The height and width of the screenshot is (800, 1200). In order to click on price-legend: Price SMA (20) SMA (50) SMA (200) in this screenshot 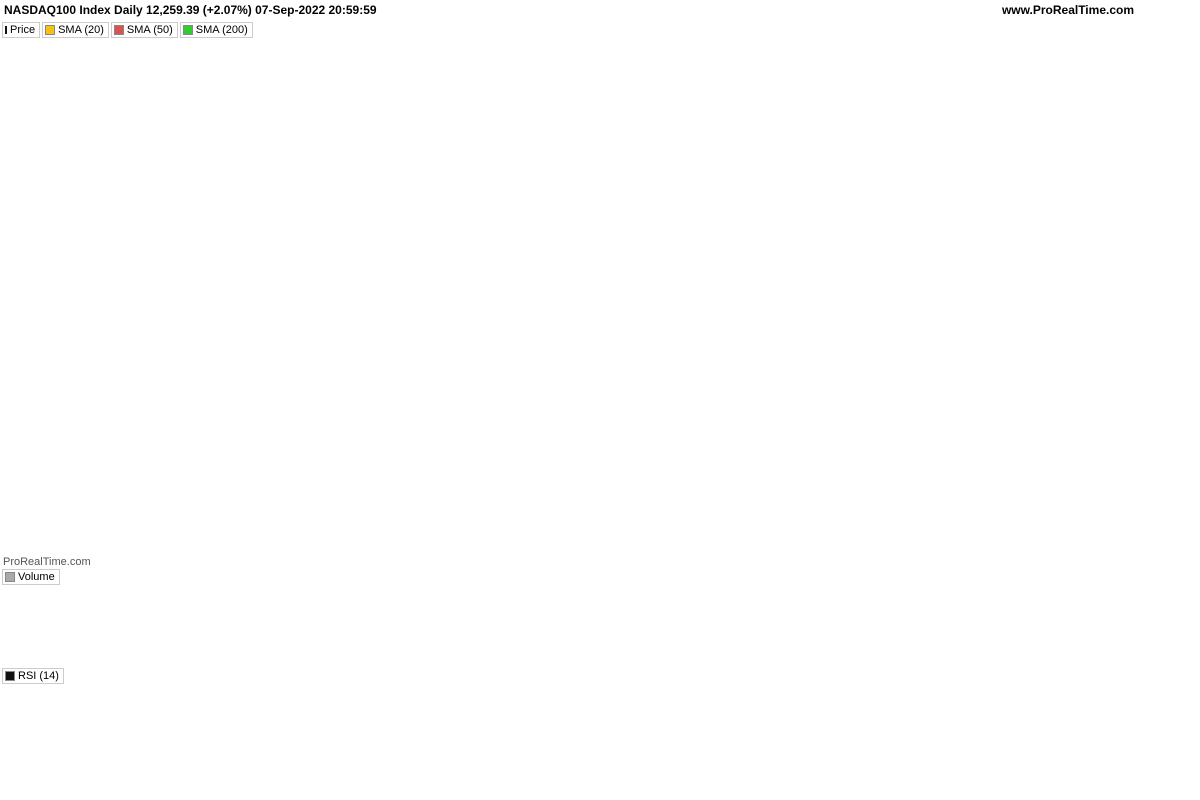, I will do `click(128, 30)`.